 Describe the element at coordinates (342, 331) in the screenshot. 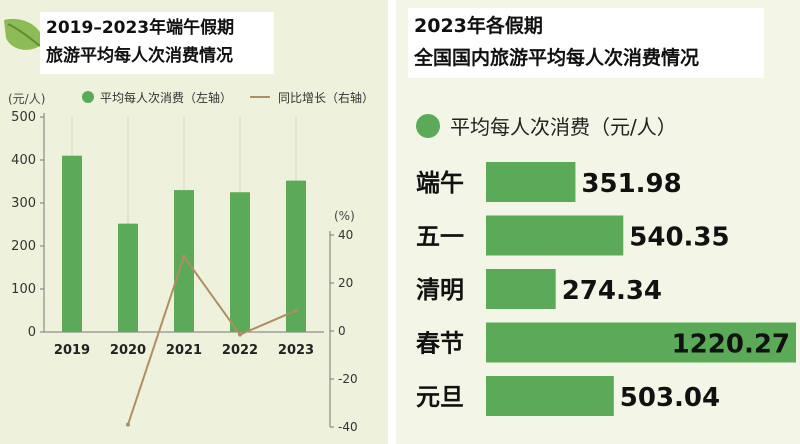

I see `right-y-tick-label: 0` at that location.